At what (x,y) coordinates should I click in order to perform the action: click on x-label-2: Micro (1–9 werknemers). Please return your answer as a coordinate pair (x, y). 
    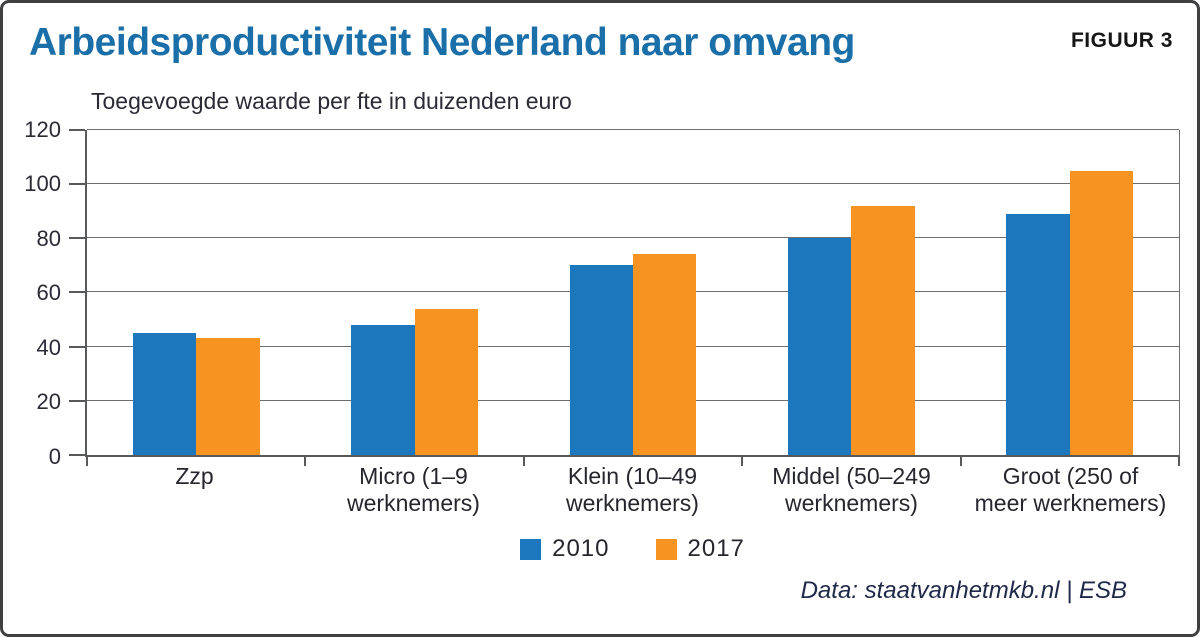
    Looking at the image, I should click on (413, 489).